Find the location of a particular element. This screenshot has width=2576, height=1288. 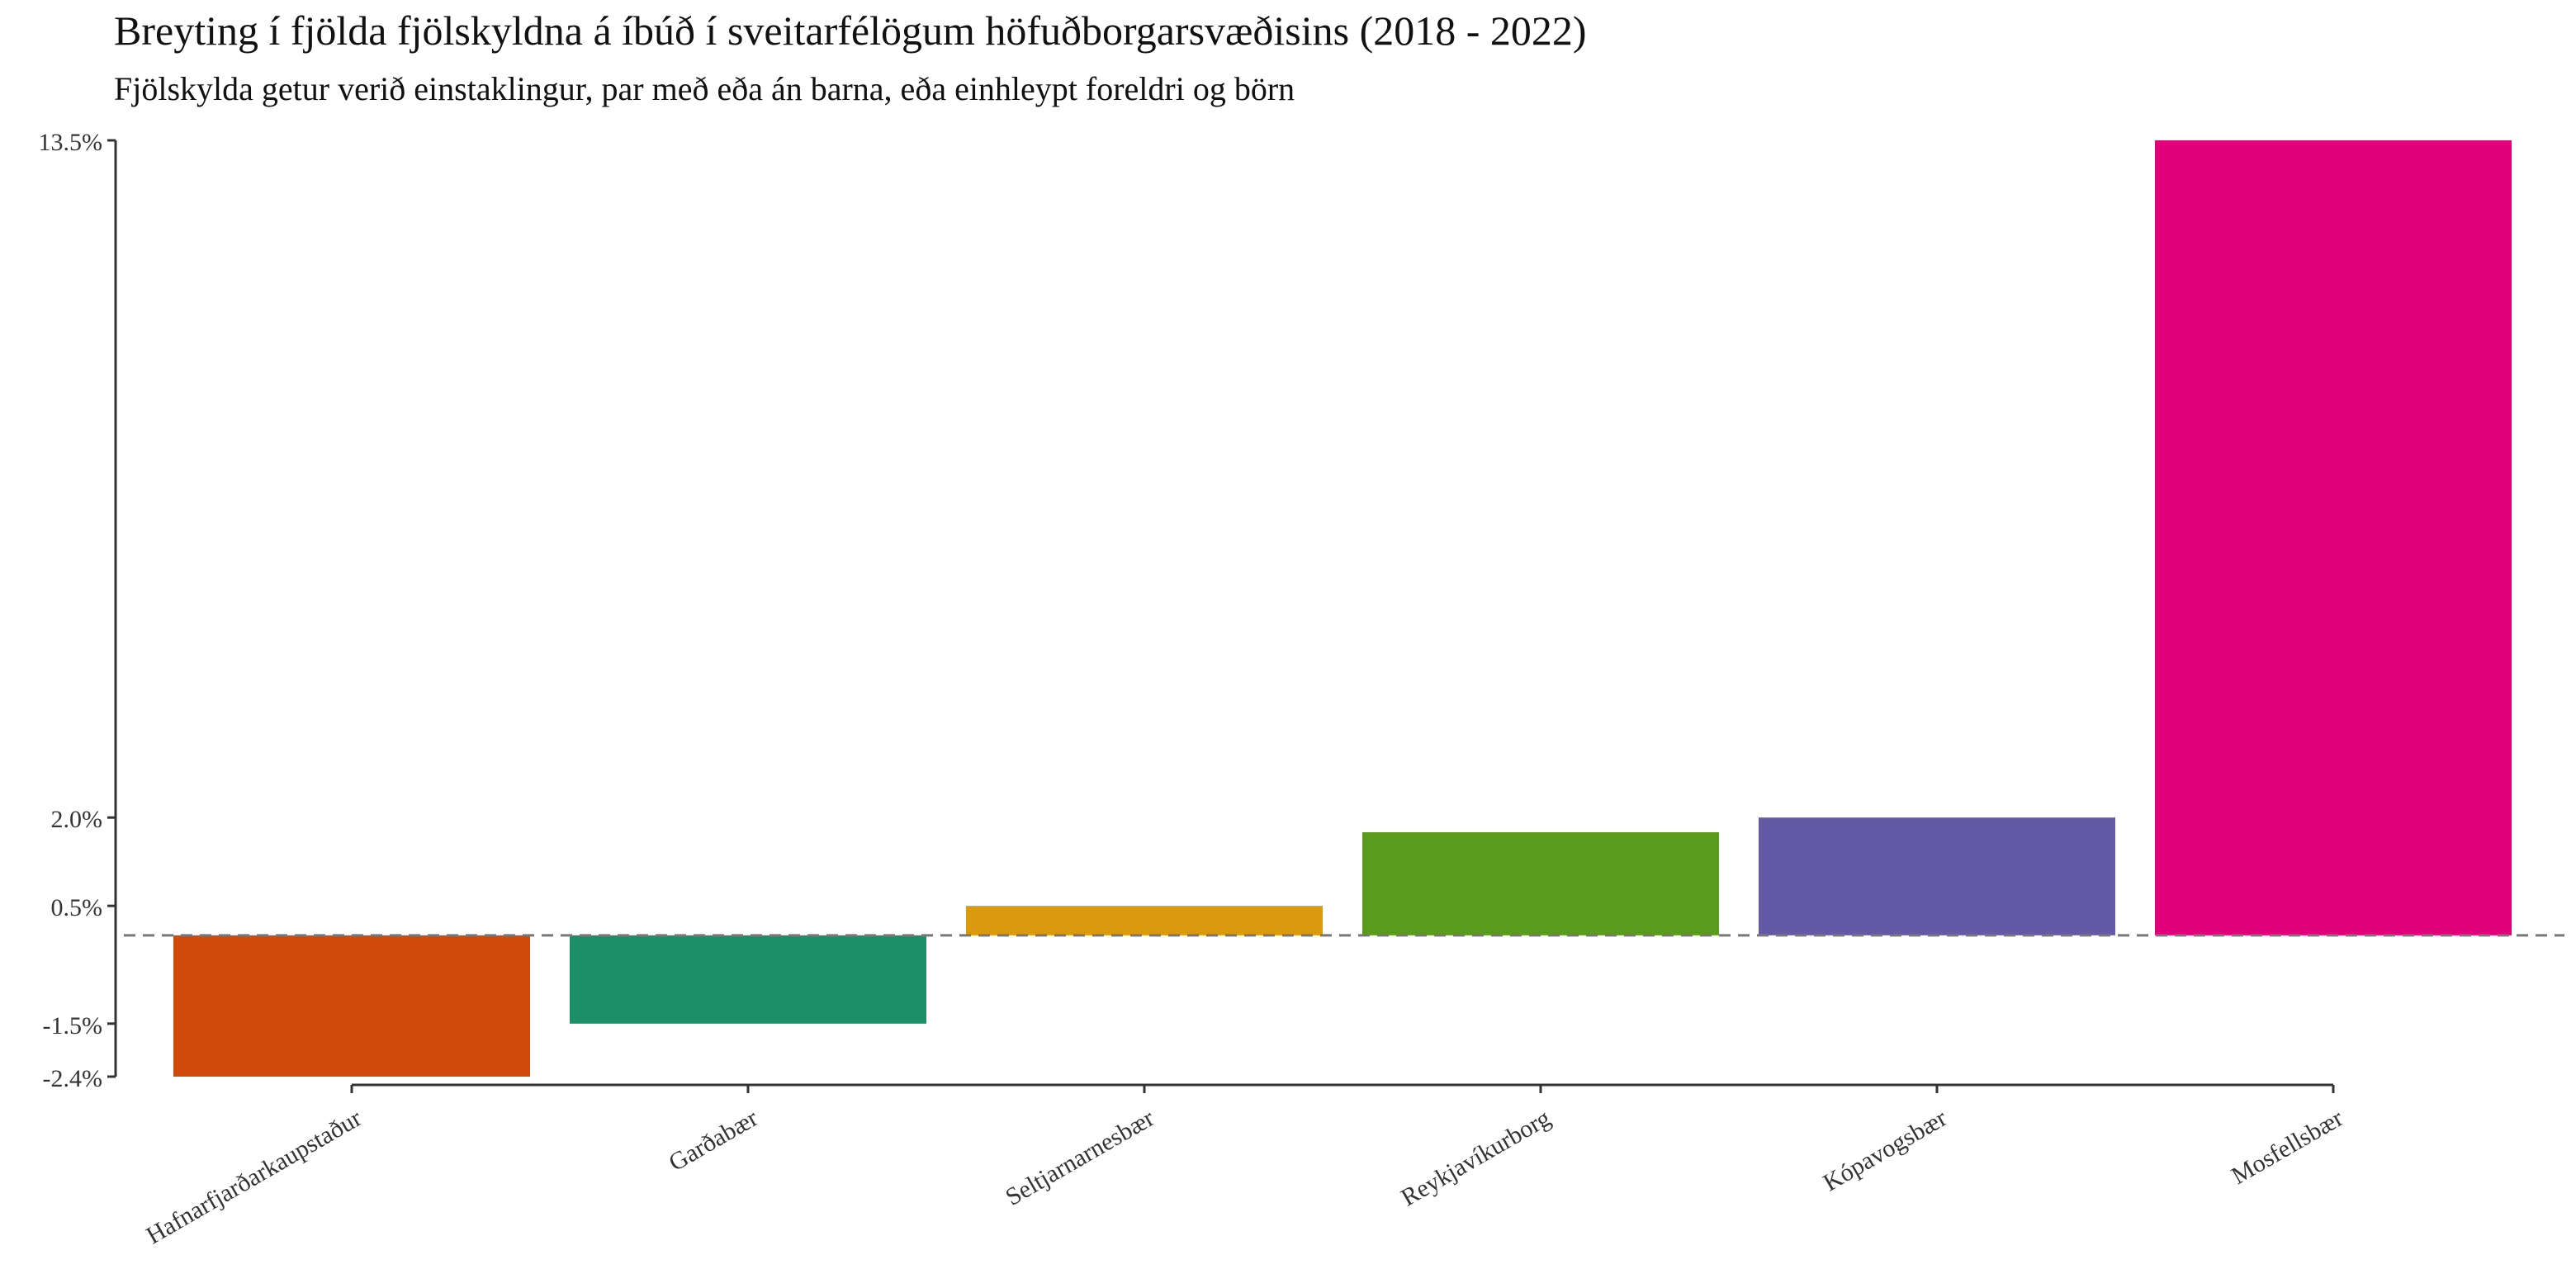

x-tick-label: Seltjarnarnesbær is located at coordinates (1079, 1157).